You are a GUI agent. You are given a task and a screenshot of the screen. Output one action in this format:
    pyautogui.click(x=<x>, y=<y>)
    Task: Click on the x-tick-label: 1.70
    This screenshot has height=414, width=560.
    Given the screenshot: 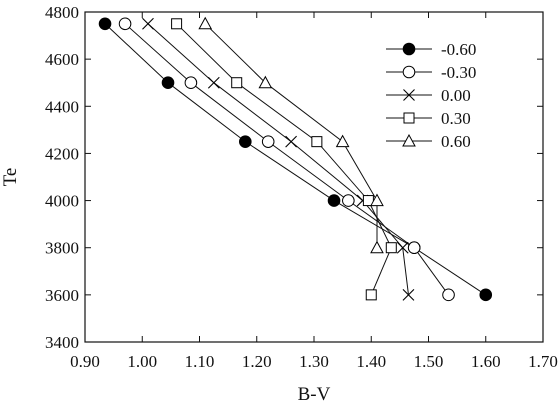 What is the action you would take?
    pyautogui.click(x=543, y=361)
    